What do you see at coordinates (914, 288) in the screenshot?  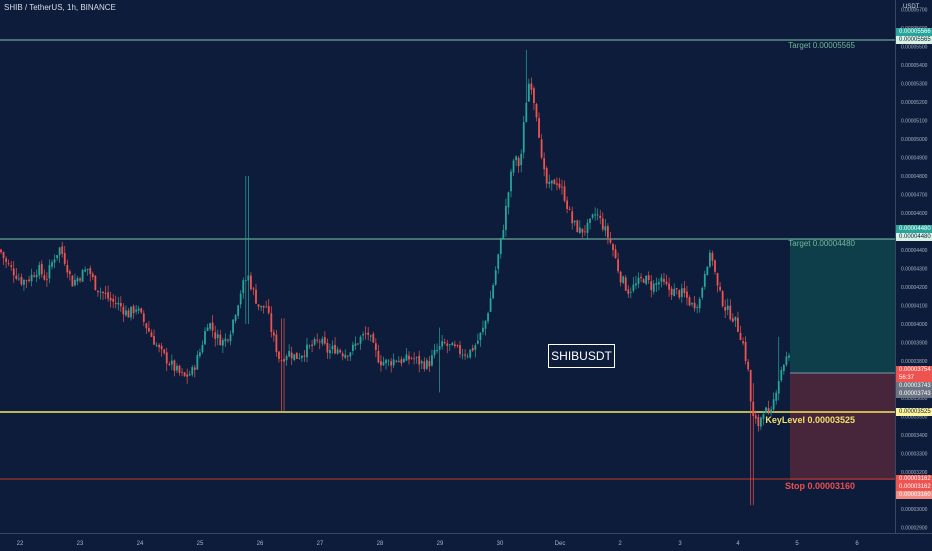 I see `price-tick-label: 0.00004200` at bounding box center [914, 288].